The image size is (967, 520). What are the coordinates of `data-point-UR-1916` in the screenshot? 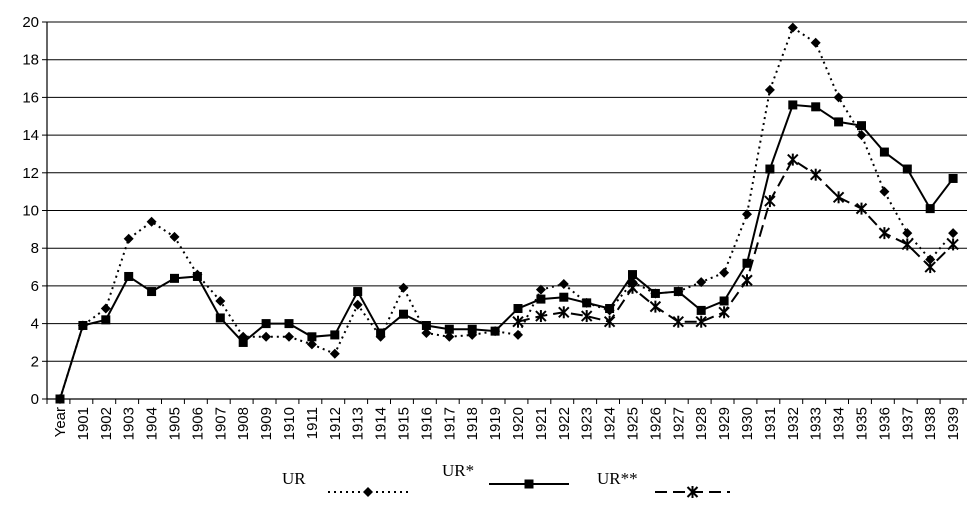 It's located at (426, 333).